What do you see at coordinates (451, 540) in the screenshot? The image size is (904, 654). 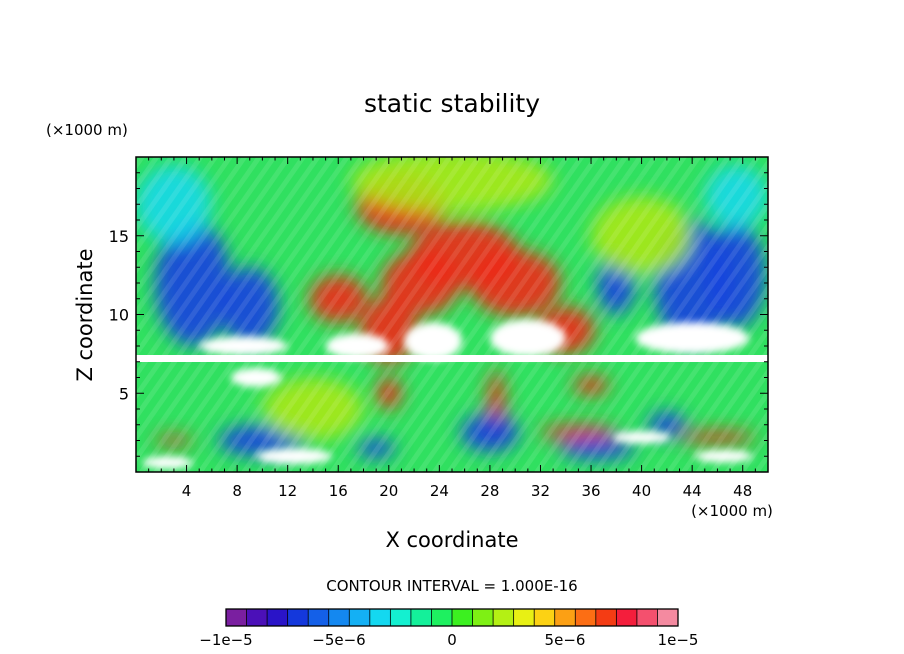 I see `x-axis-label: X coordinate` at bounding box center [451, 540].